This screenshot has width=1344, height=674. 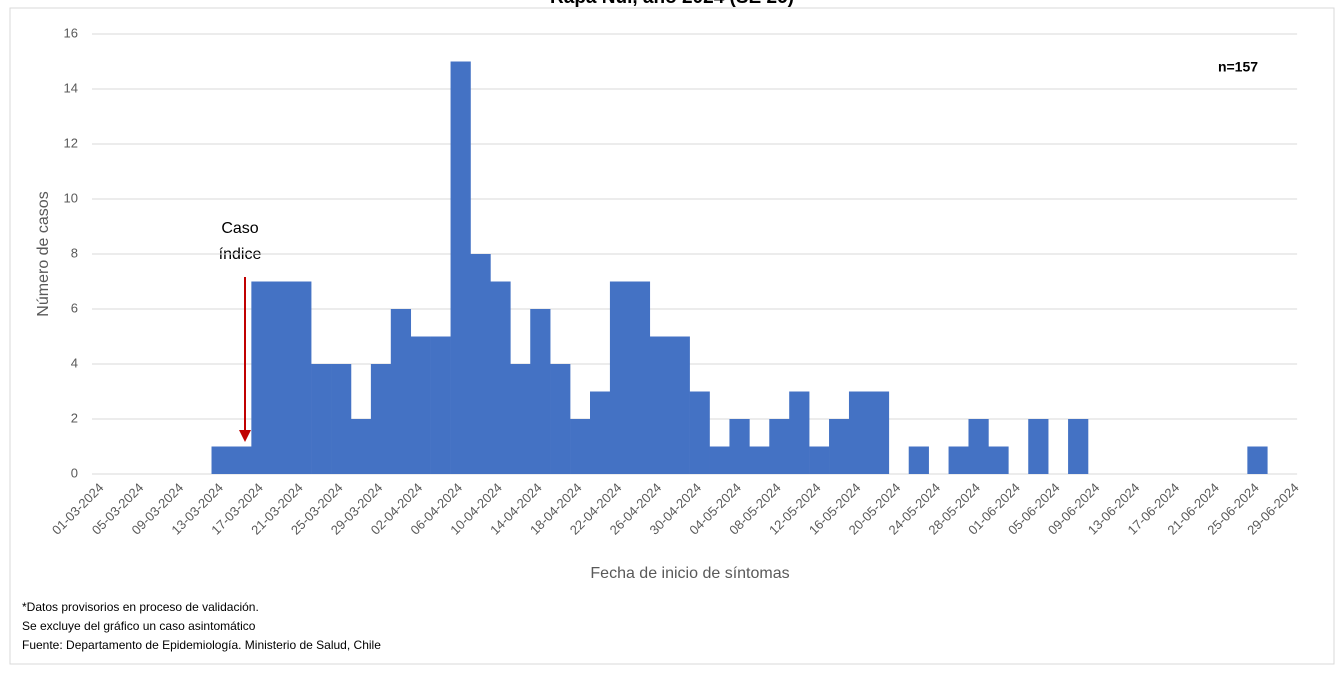 What do you see at coordinates (240, 254) in the screenshot?
I see `annotation: índice` at bounding box center [240, 254].